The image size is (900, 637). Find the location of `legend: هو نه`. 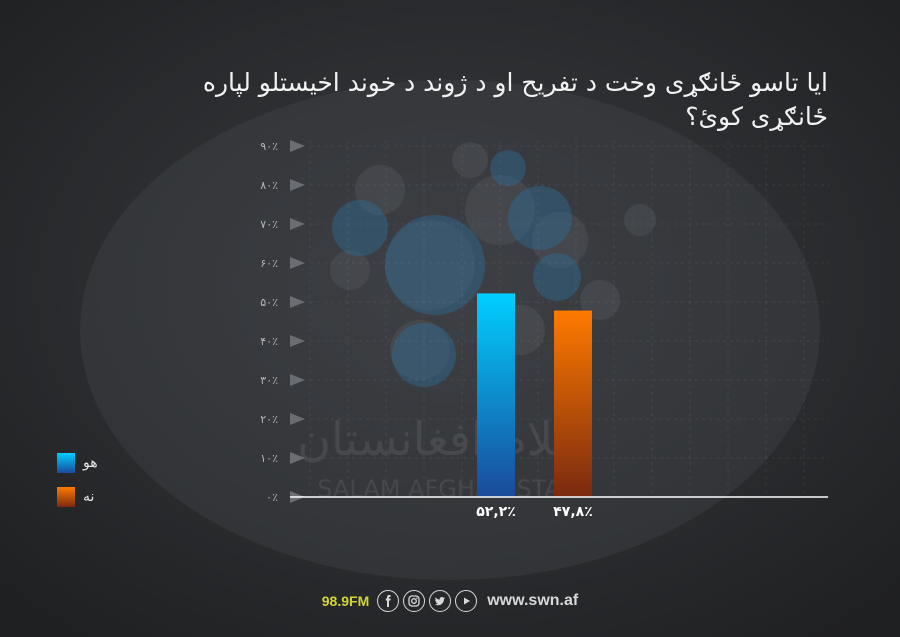

legend: هو نه is located at coordinates (77, 486).